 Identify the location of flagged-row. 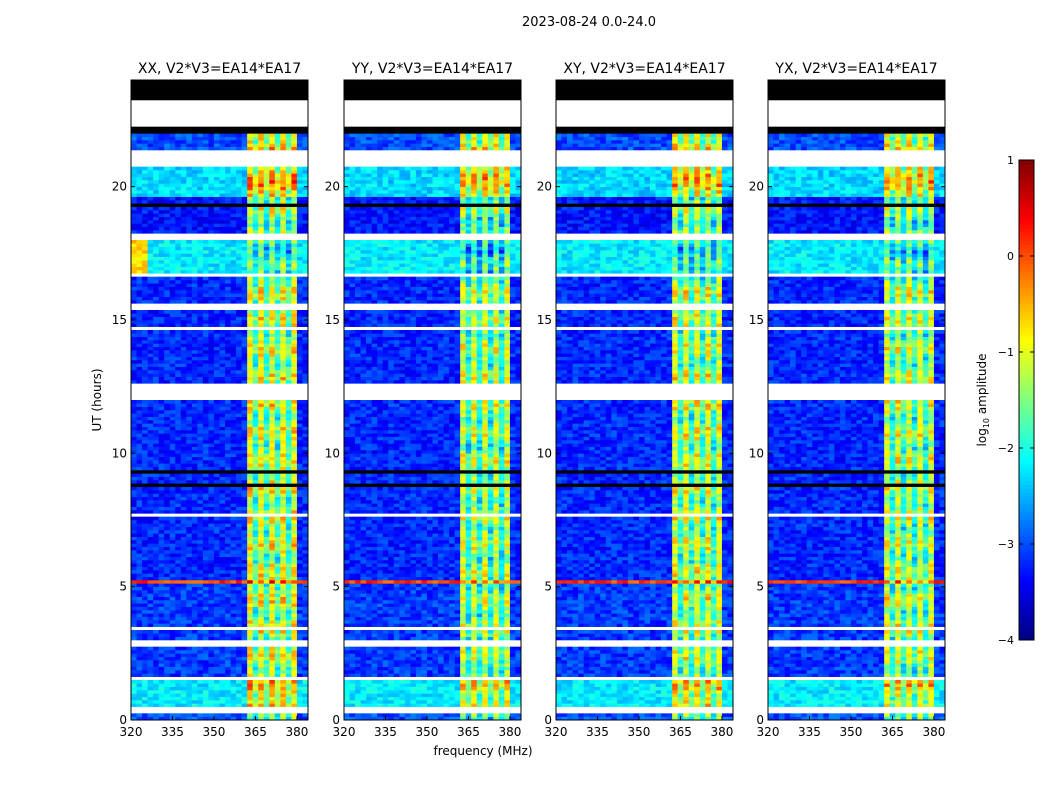
(219, 205).